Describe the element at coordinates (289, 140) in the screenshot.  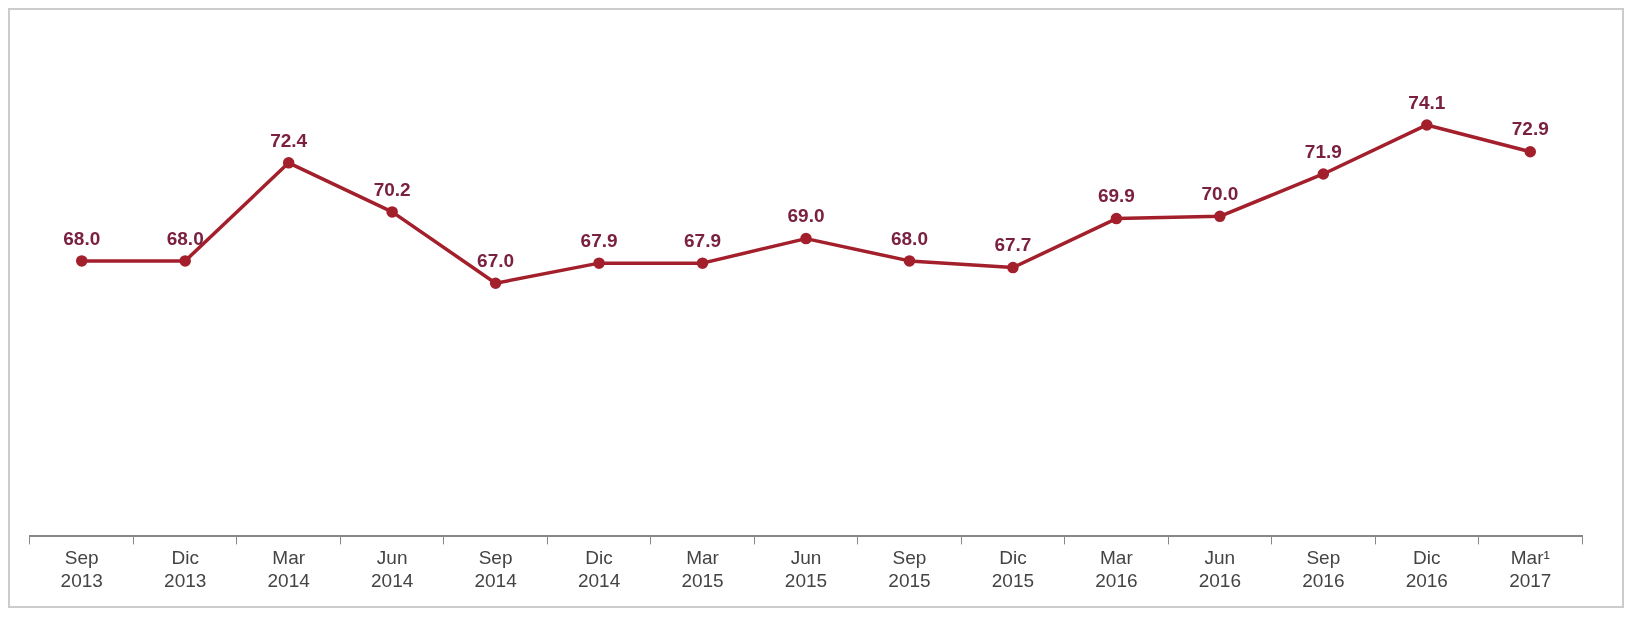
I see `data-label: 72.4` at that location.